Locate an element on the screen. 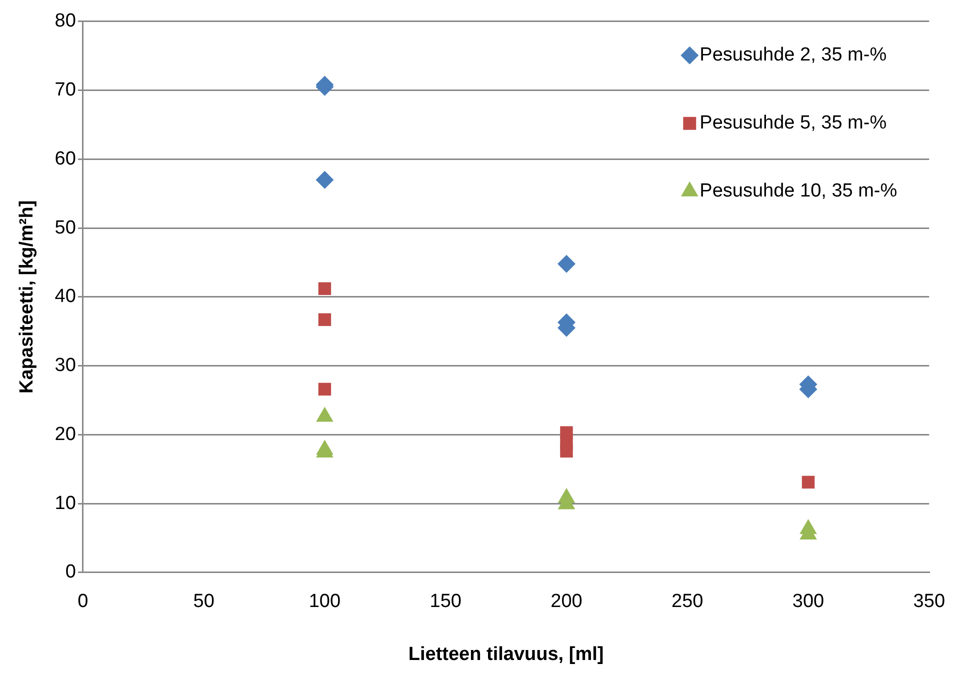 The height and width of the screenshot is (684, 963). x-tick-label: 300 is located at coordinates (808, 601).